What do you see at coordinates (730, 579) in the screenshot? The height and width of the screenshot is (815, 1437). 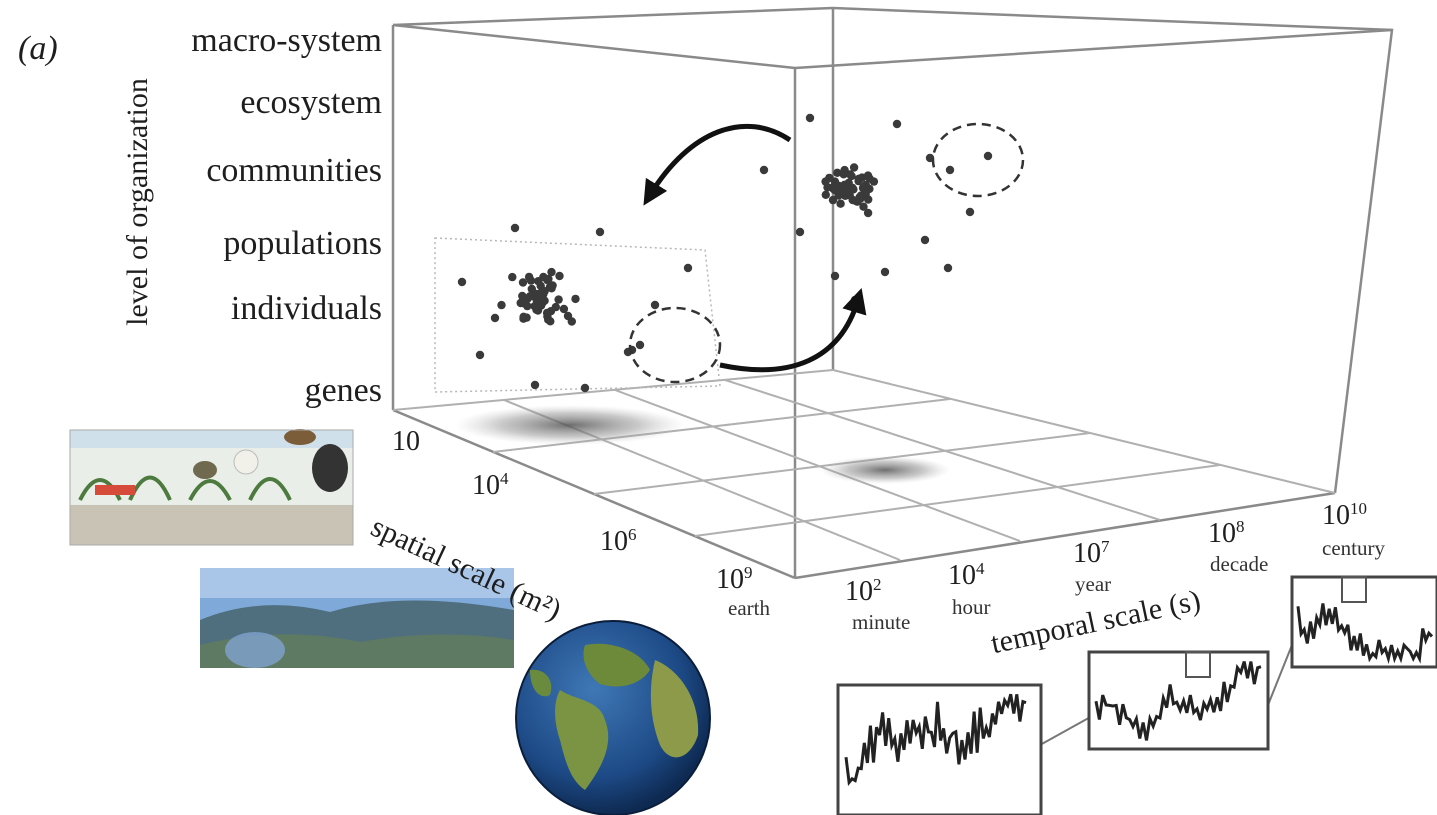 I see `spatial-tick-4-base: 10` at bounding box center [730, 579].